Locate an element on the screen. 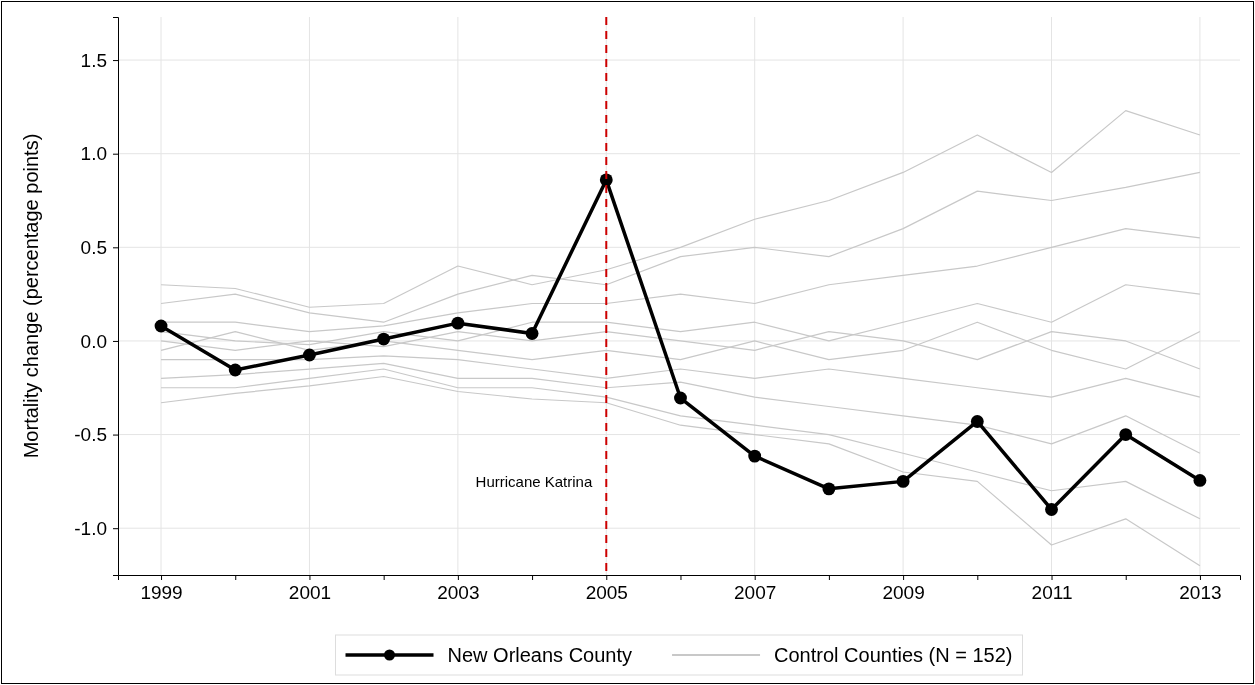 Image resolution: width=1255 pixels, height=685 pixels. line-series is located at coordinates (680, 408).